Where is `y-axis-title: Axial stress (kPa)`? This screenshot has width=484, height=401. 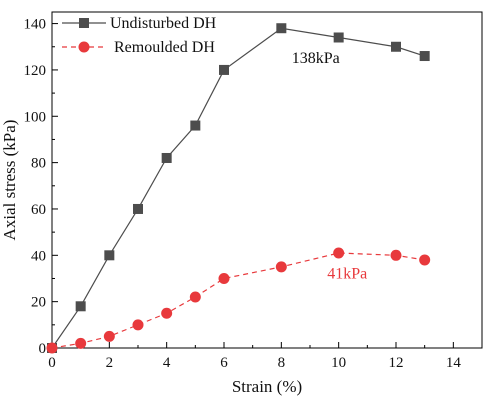 y-axis-title: Axial stress (kPa) is located at coordinates (9, 180).